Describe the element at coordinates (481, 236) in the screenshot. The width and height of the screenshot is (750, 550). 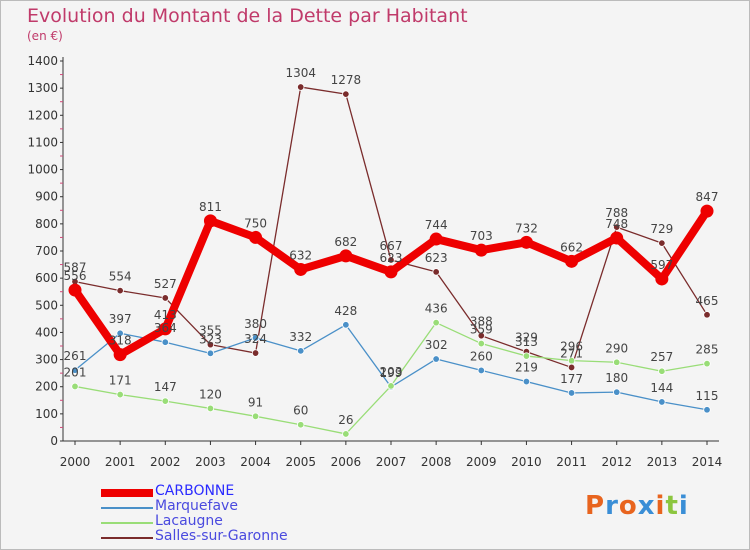
I see `data-label: 703` at that location.